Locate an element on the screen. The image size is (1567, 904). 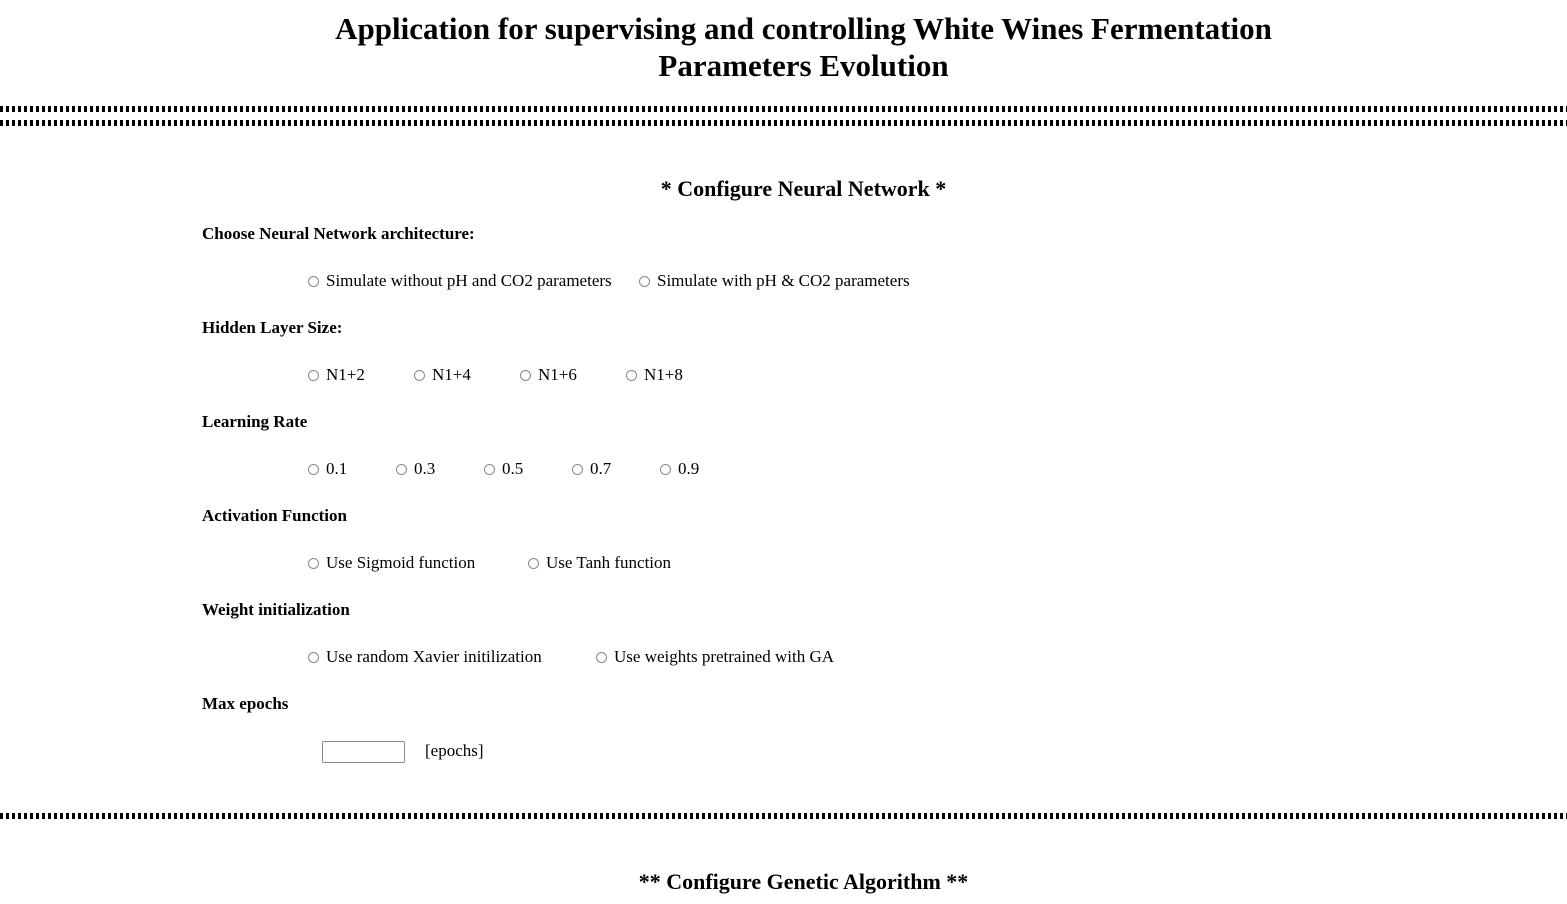
option-label: 0.3 is located at coordinates (425, 468).